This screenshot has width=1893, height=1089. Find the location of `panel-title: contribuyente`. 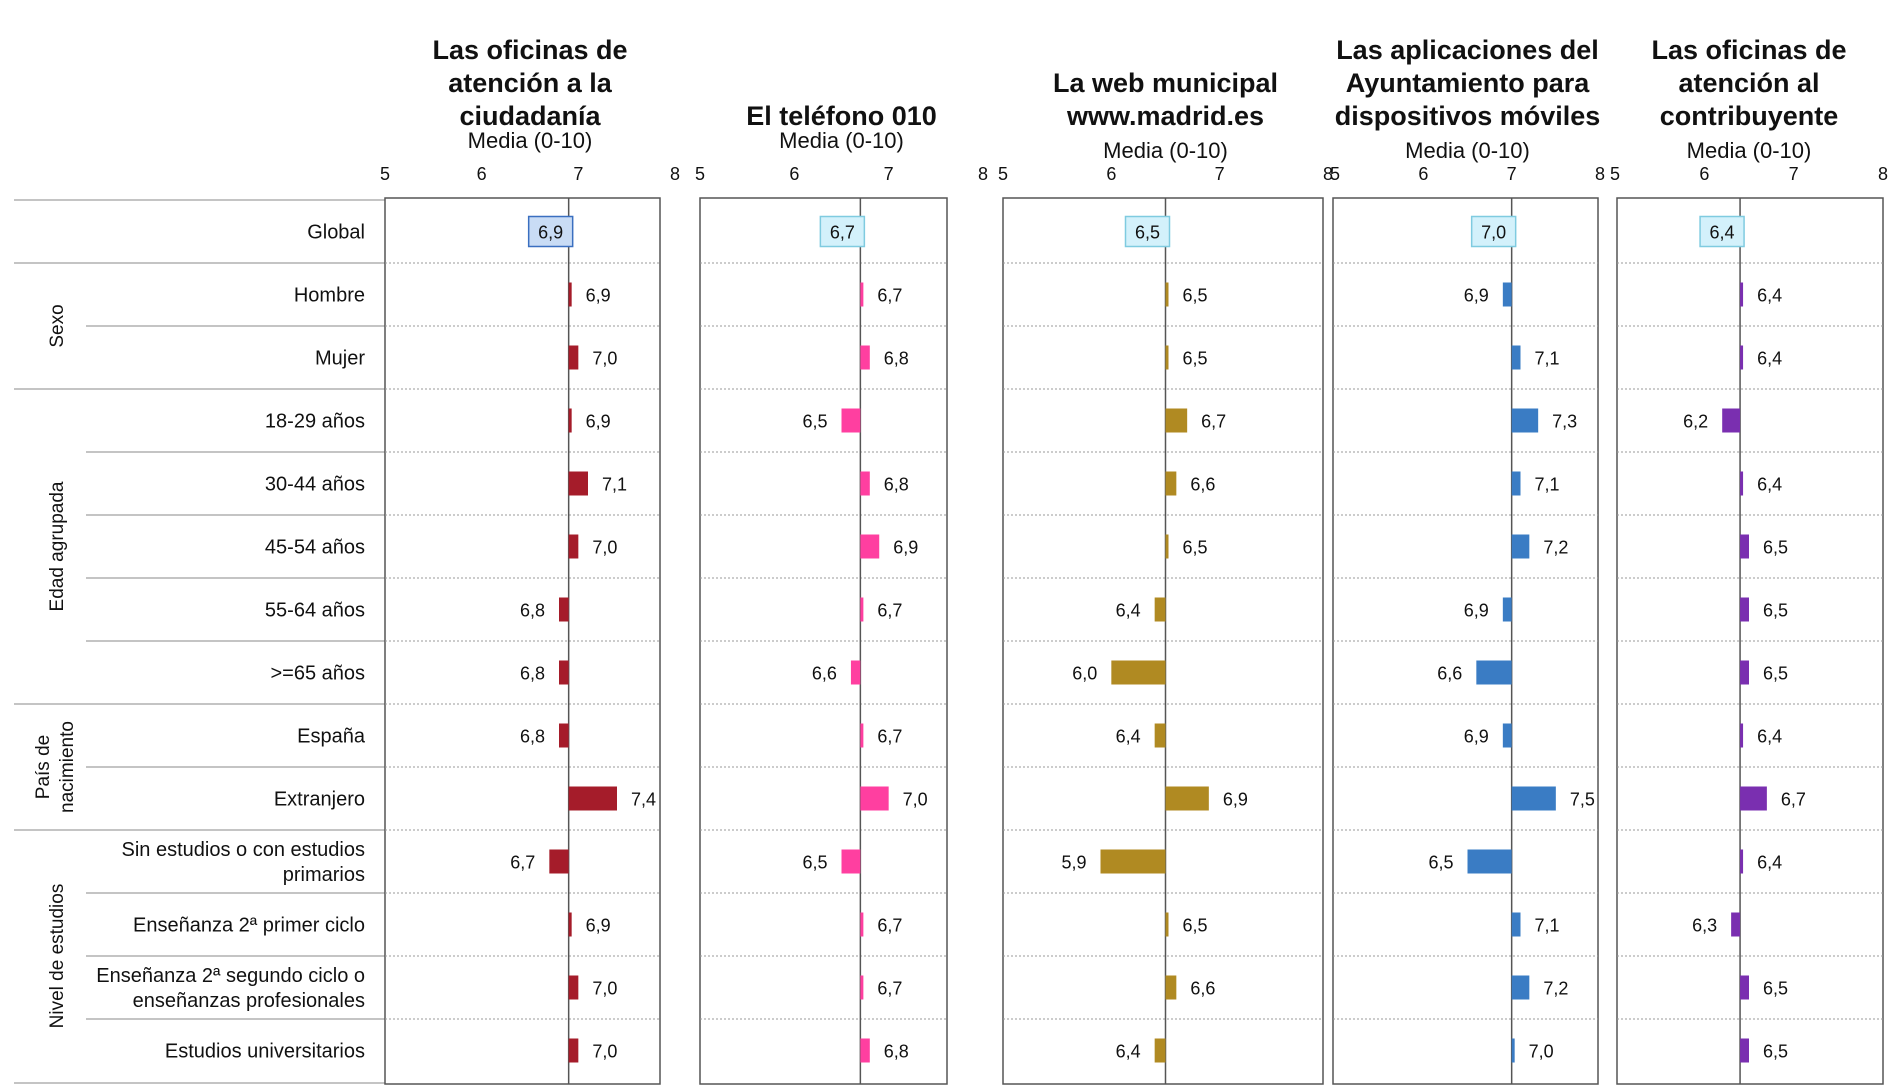

panel-title: contribuyente is located at coordinates (1749, 116).